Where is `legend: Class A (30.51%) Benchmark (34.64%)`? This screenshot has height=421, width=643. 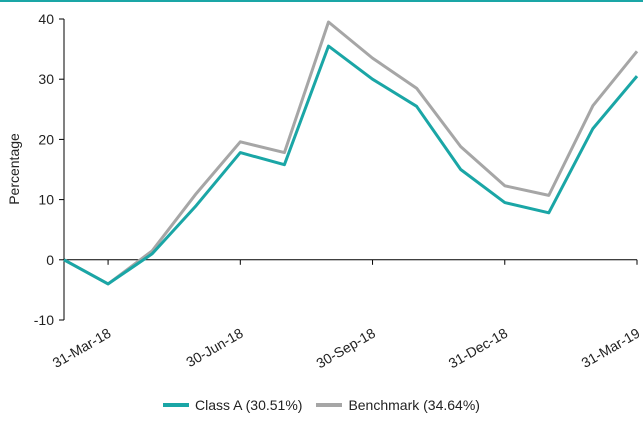
legend: Class A (30.51%) Benchmark (34.64%) is located at coordinates (321, 405).